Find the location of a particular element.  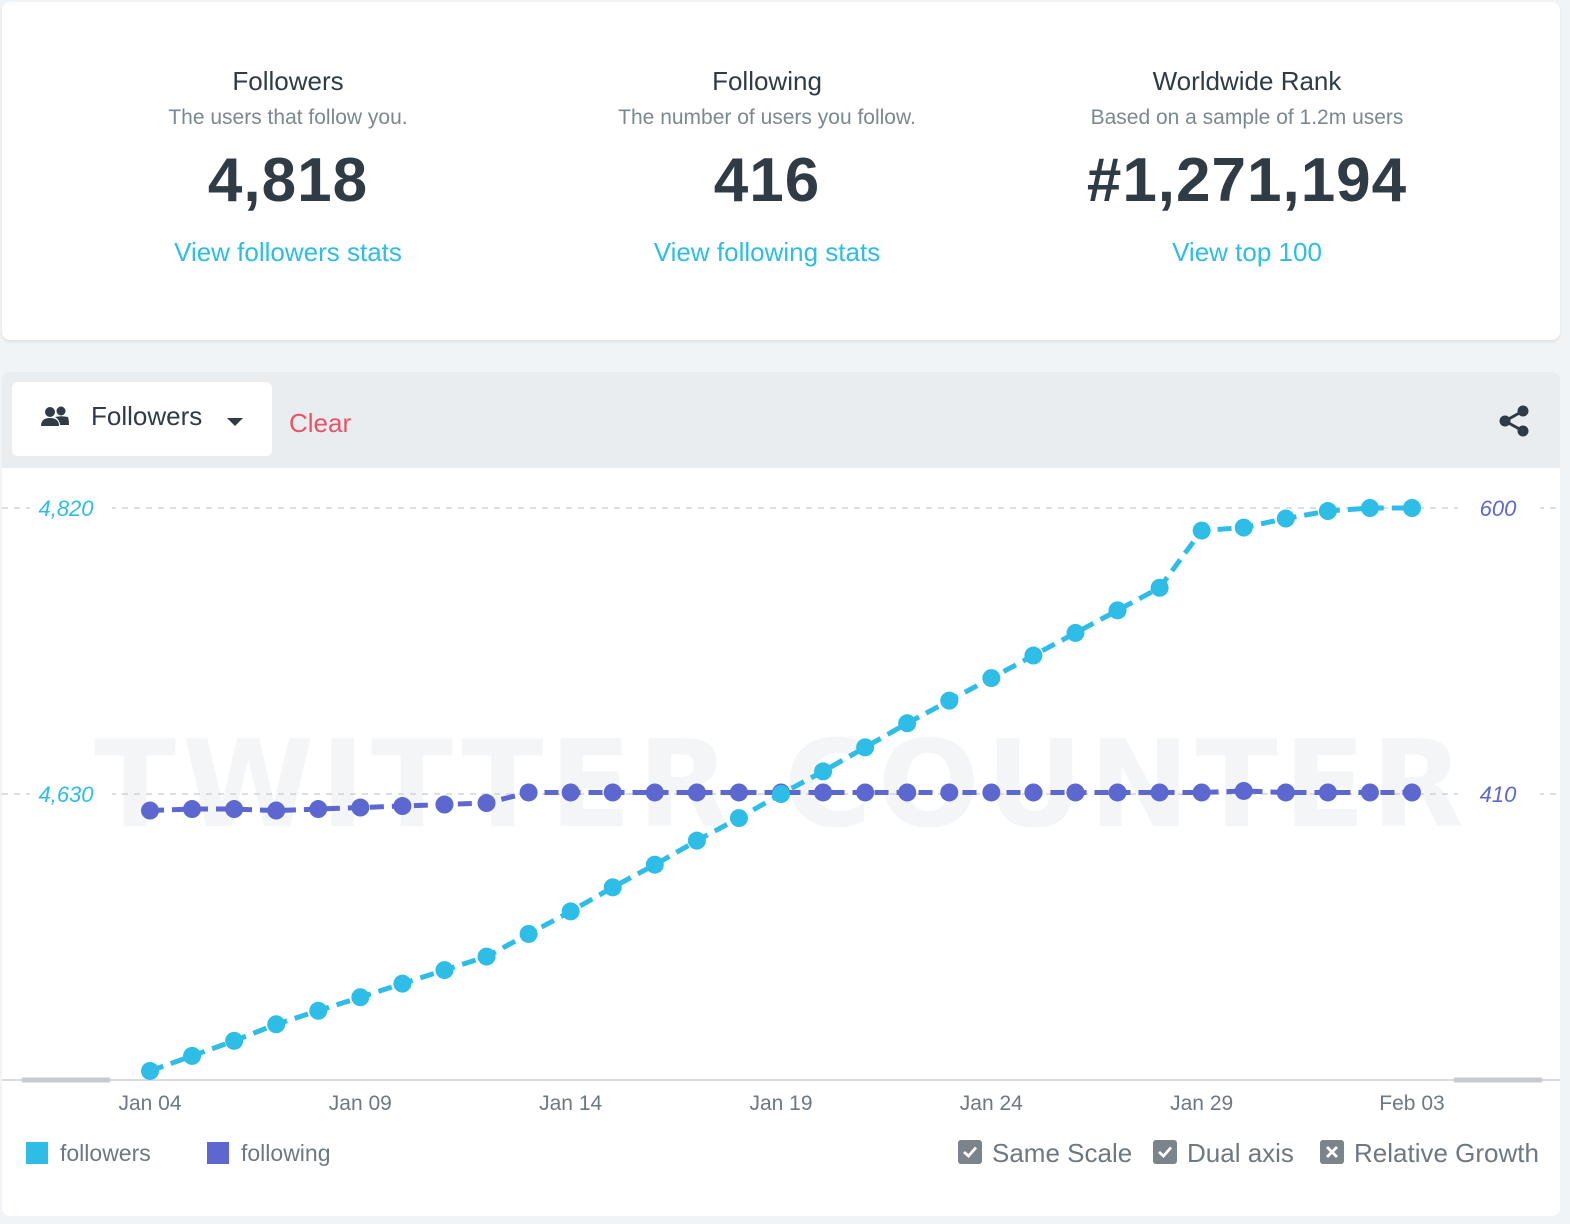

clear-button: Clear is located at coordinates (320, 423).